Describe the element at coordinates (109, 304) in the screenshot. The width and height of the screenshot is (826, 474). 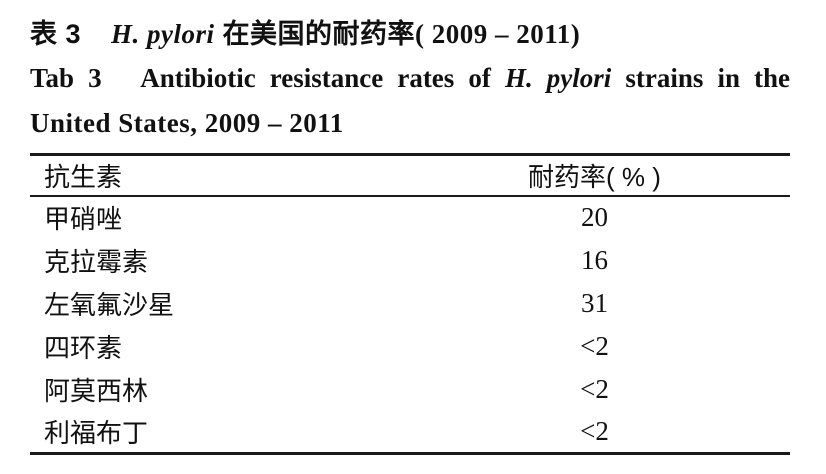
I see `antibiotic-cell: 左氧氟沙星` at that location.